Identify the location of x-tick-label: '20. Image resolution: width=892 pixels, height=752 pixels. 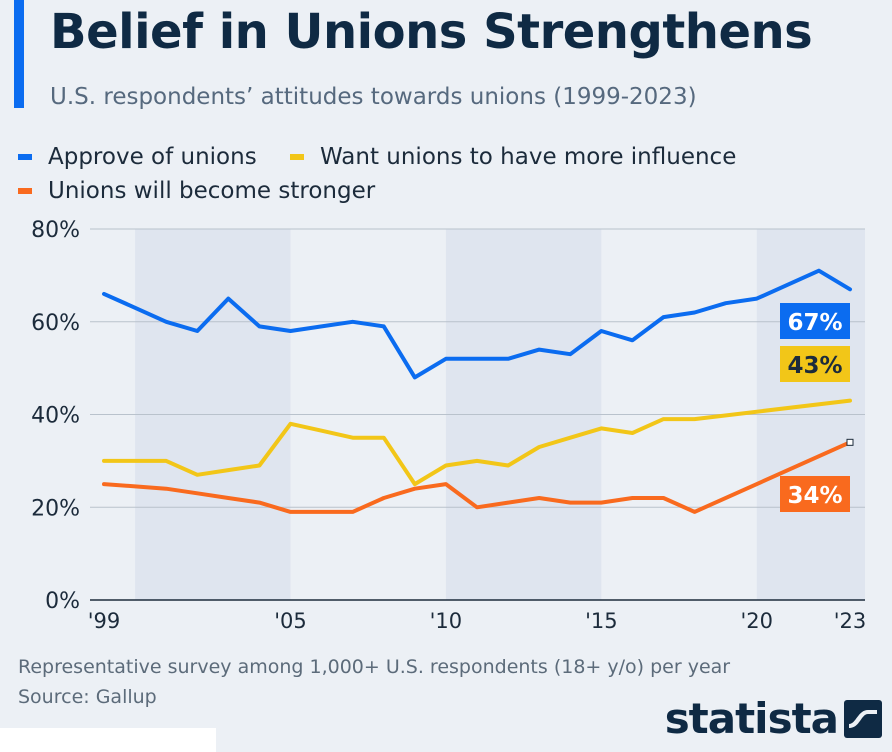
(757, 621).